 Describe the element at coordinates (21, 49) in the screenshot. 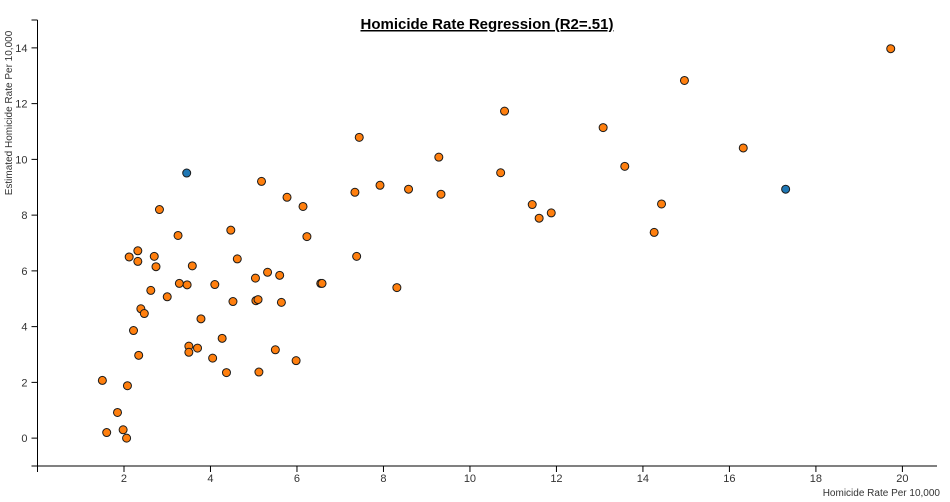

I see `y-tick-label: 14` at that location.